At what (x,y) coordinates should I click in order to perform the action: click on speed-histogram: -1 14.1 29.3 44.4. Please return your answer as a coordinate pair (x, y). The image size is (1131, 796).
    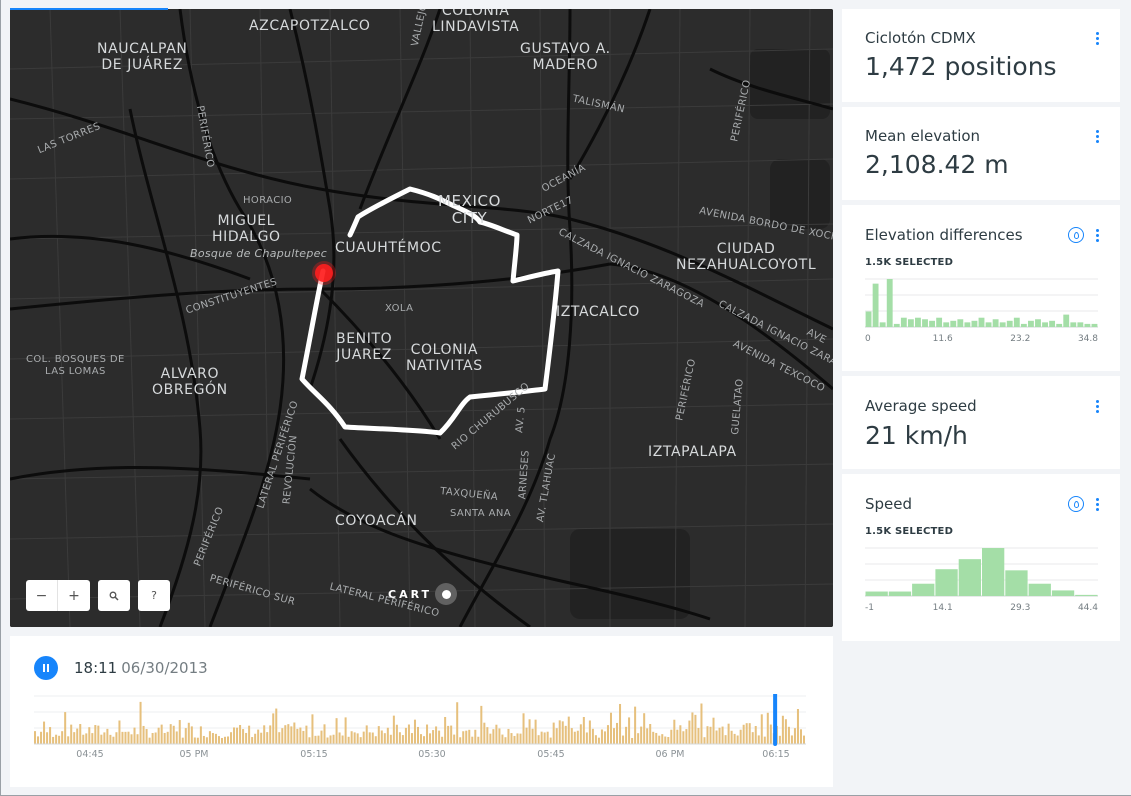
    Looking at the image, I should click on (981, 579).